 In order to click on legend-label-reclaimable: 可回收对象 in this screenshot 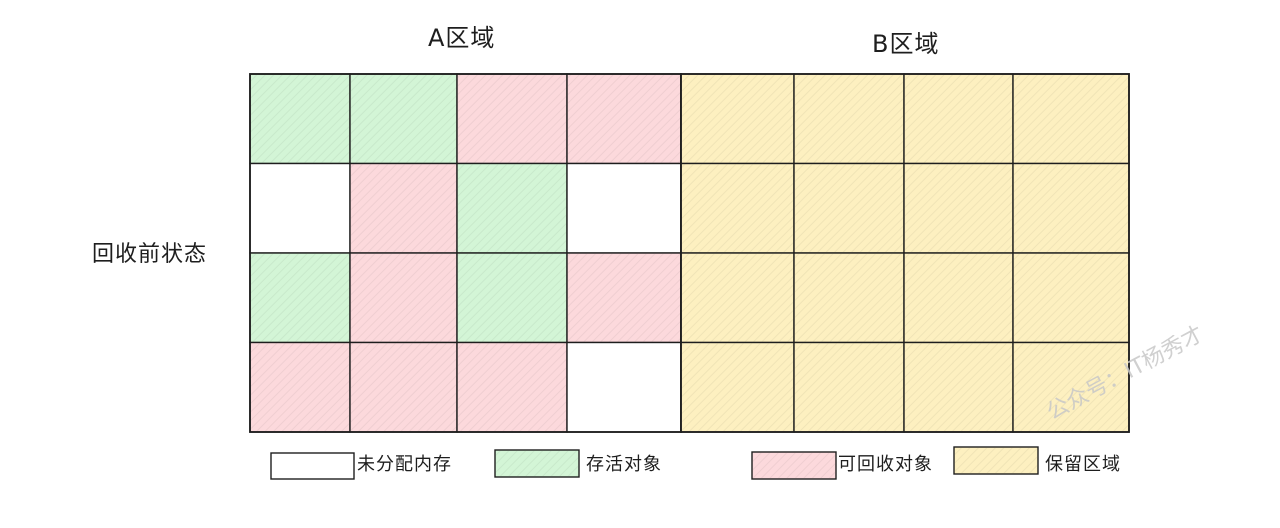, I will do `click(885, 464)`.